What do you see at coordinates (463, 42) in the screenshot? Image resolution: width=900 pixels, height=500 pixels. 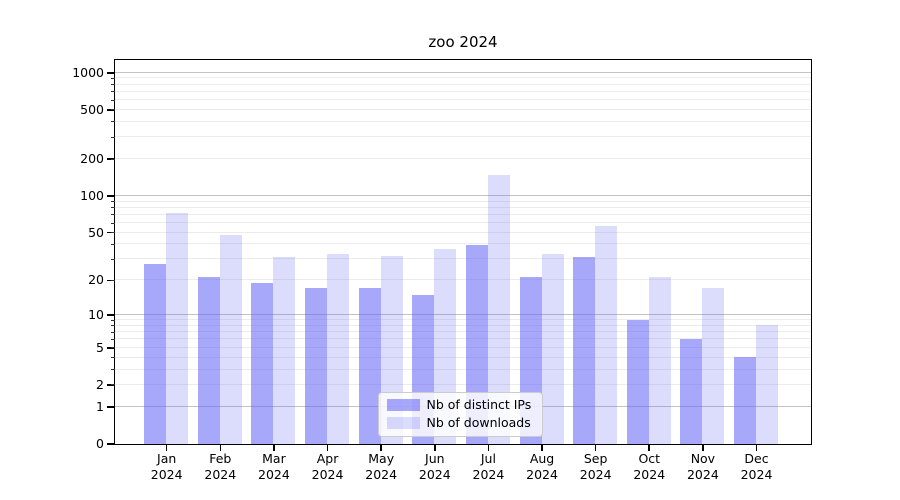 I see `chart-title: zoo 2024` at bounding box center [463, 42].